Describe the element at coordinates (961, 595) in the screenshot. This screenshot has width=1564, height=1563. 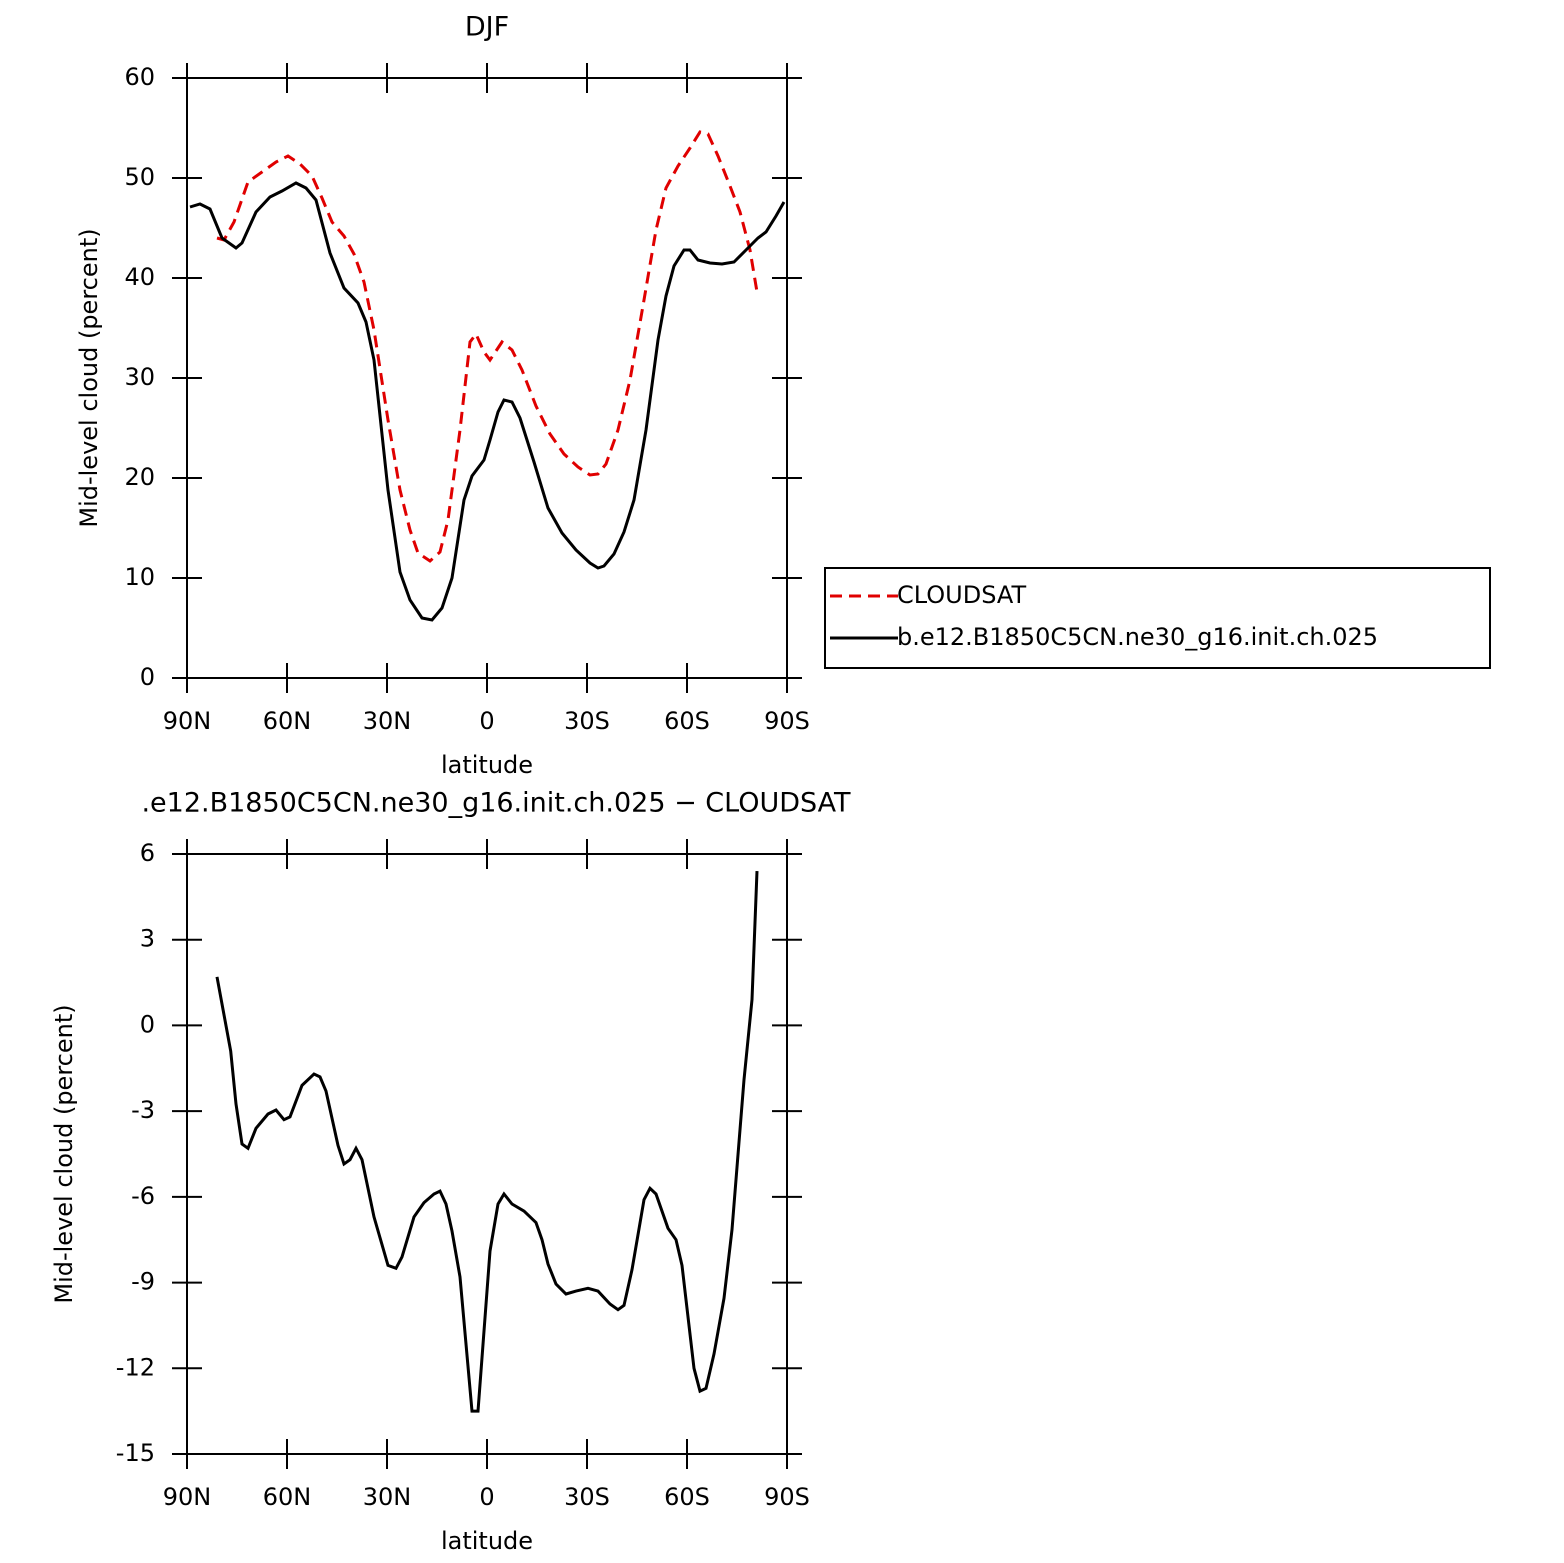
I see `legend-label: CLOUDSAT` at that location.